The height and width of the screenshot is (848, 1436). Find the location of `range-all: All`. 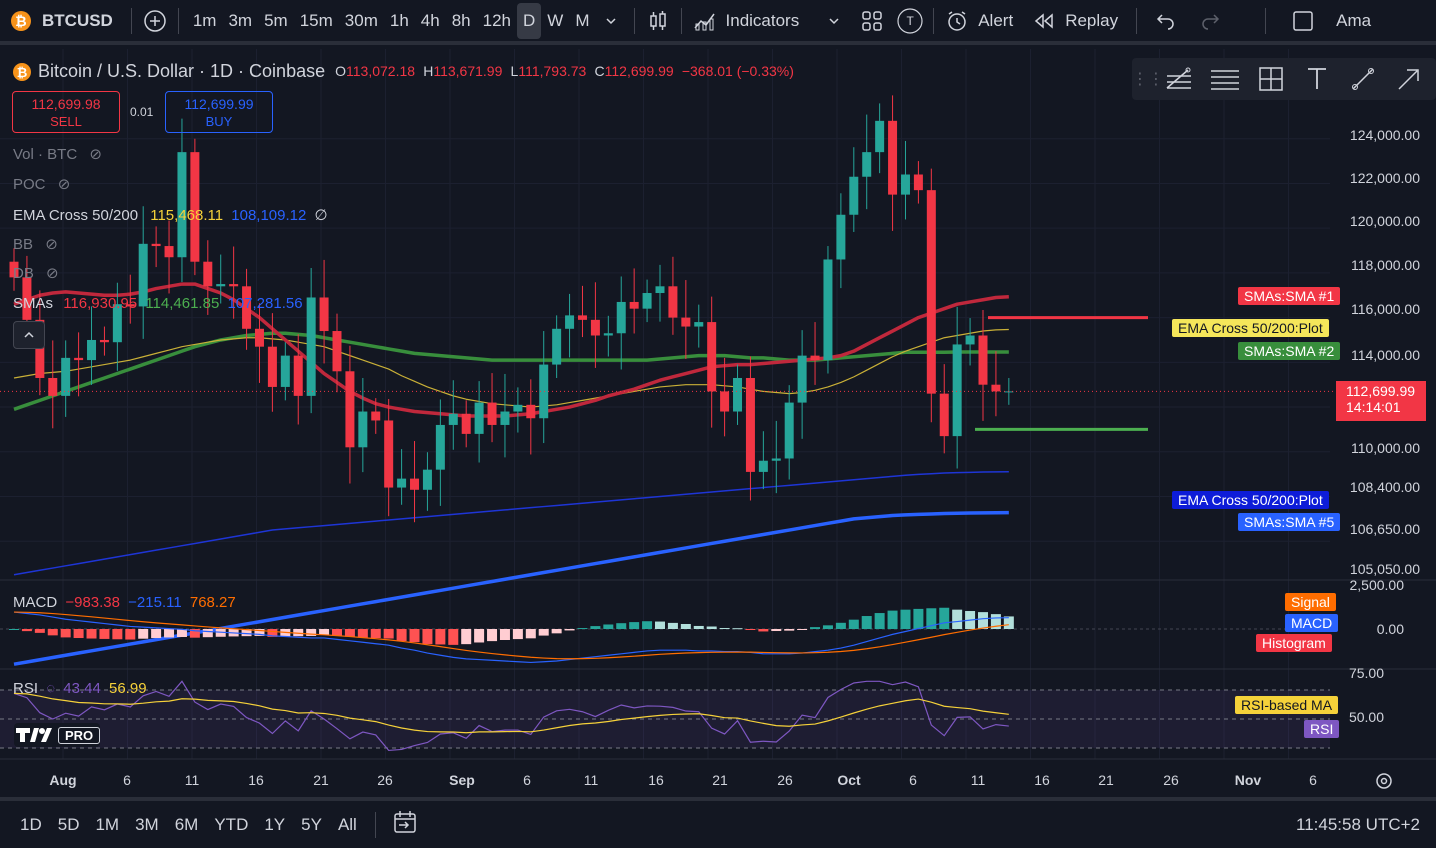

range-all: All is located at coordinates (347, 824).